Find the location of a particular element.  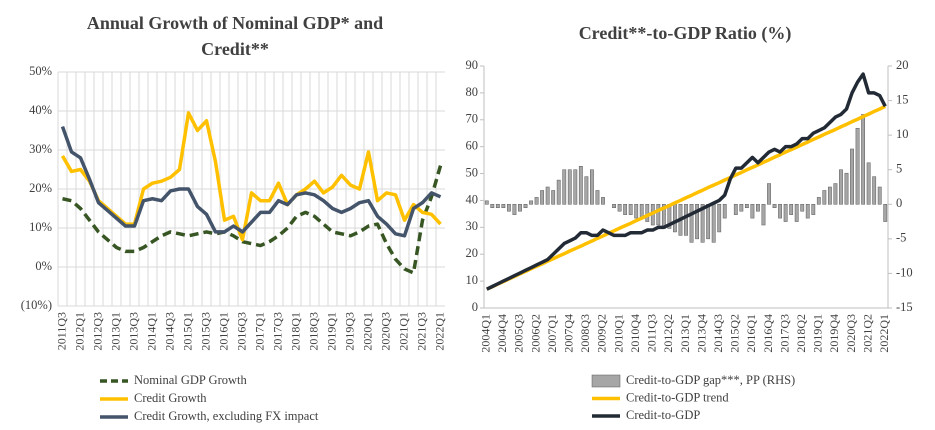

y-tick-label: (10%) is located at coordinates (36, 305).